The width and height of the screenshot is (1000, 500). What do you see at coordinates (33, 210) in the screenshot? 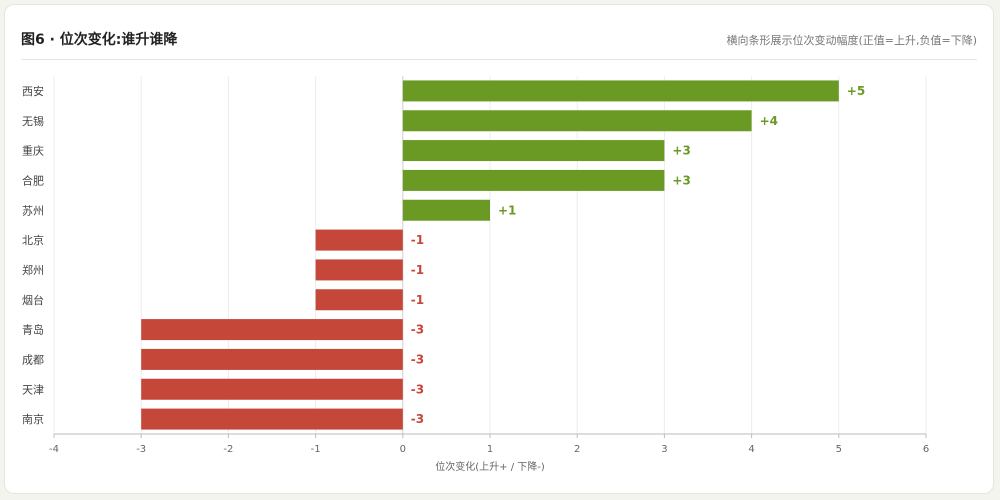
I see `category-label: 苏州` at bounding box center [33, 210].